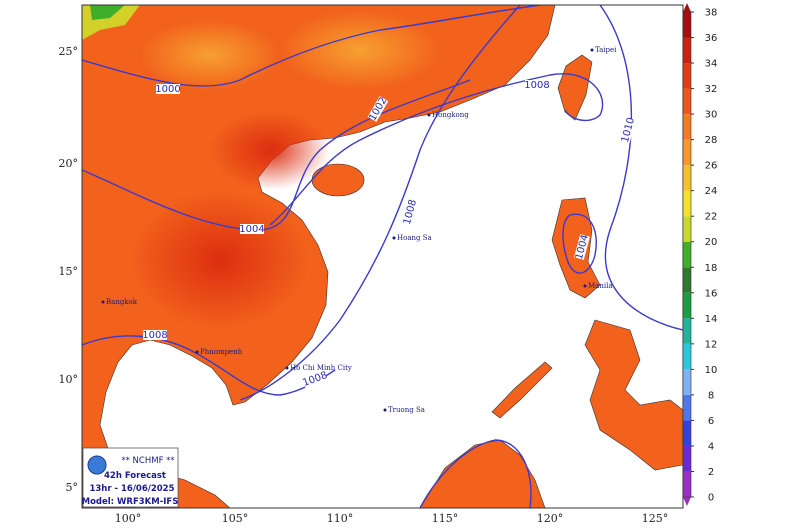 The image size is (800, 530). I want to click on colorbar-label: 14, so click(711, 319).